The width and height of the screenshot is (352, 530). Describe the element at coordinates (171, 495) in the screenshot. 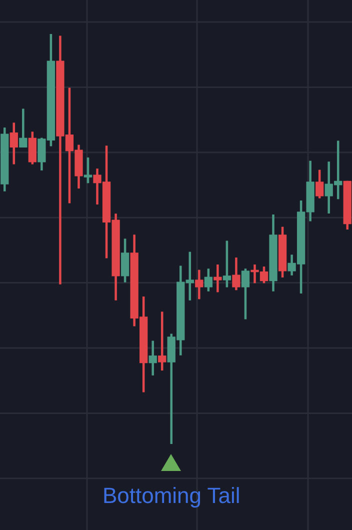

I see `text: Bottoming Tail` at that location.